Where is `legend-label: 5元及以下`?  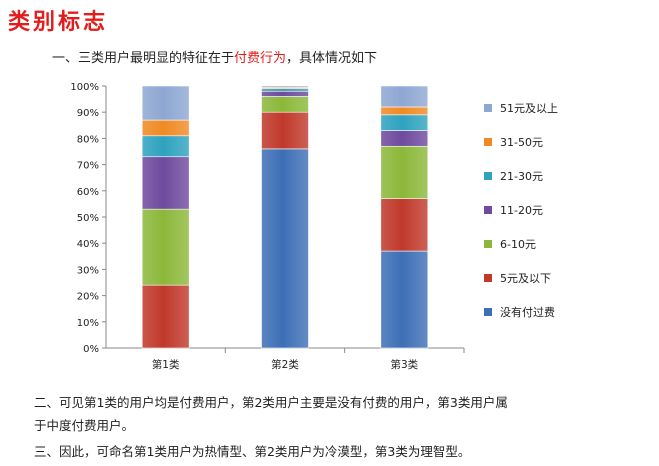
legend-label: 5元及以下 is located at coordinates (525, 278).